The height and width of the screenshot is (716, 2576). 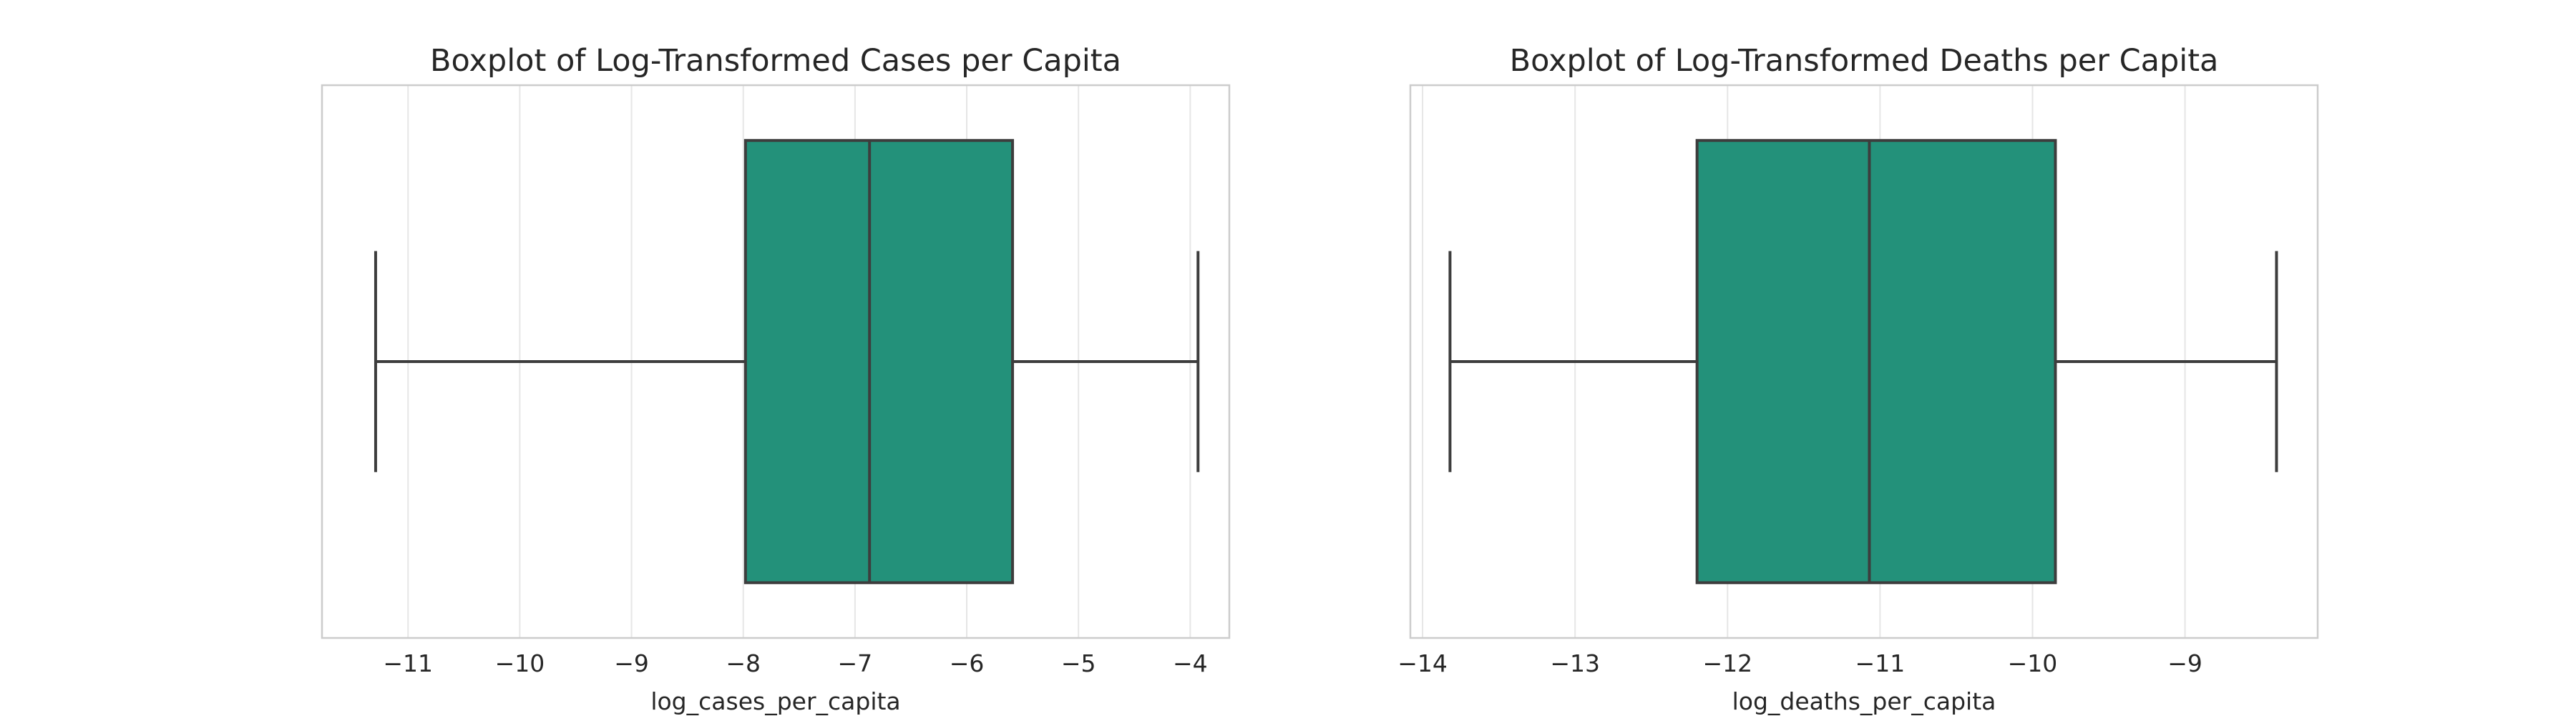 I want to click on deaths-x-tick-label: −9, so click(x=2184, y=663).